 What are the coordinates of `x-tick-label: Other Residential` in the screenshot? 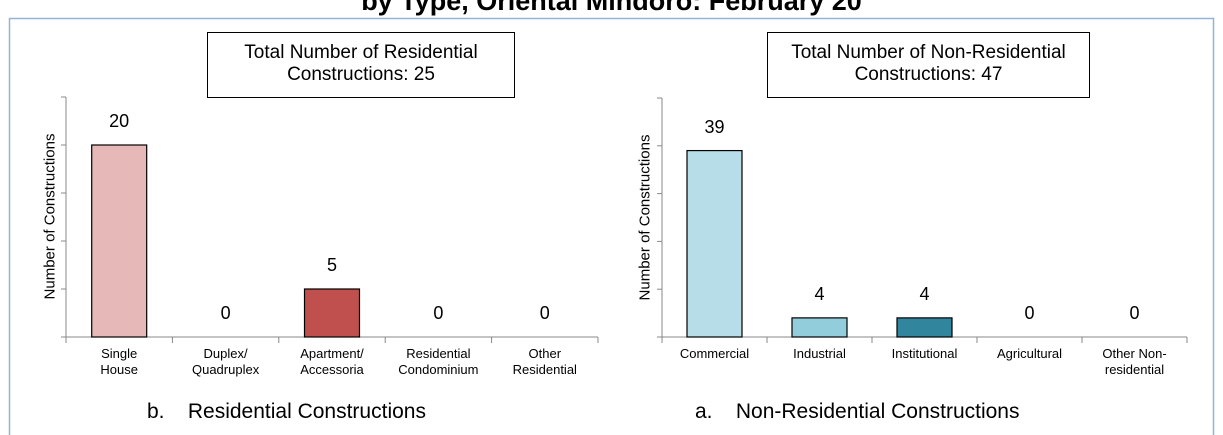 It's located at (544, 361).